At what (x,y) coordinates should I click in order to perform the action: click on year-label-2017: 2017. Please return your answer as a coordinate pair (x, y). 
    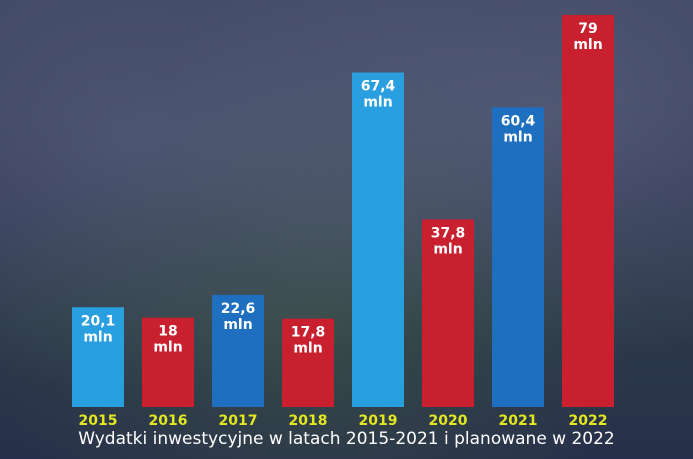
    Looking at the image, I should click on (238, 421).